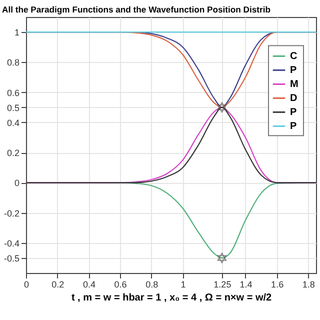 The height and width of the screenshot is (320, 320). What do you see at coordinates (308, 285) in the screenshot?
I see `x-tick-label: 1.8` at bounding box center [308, 285].